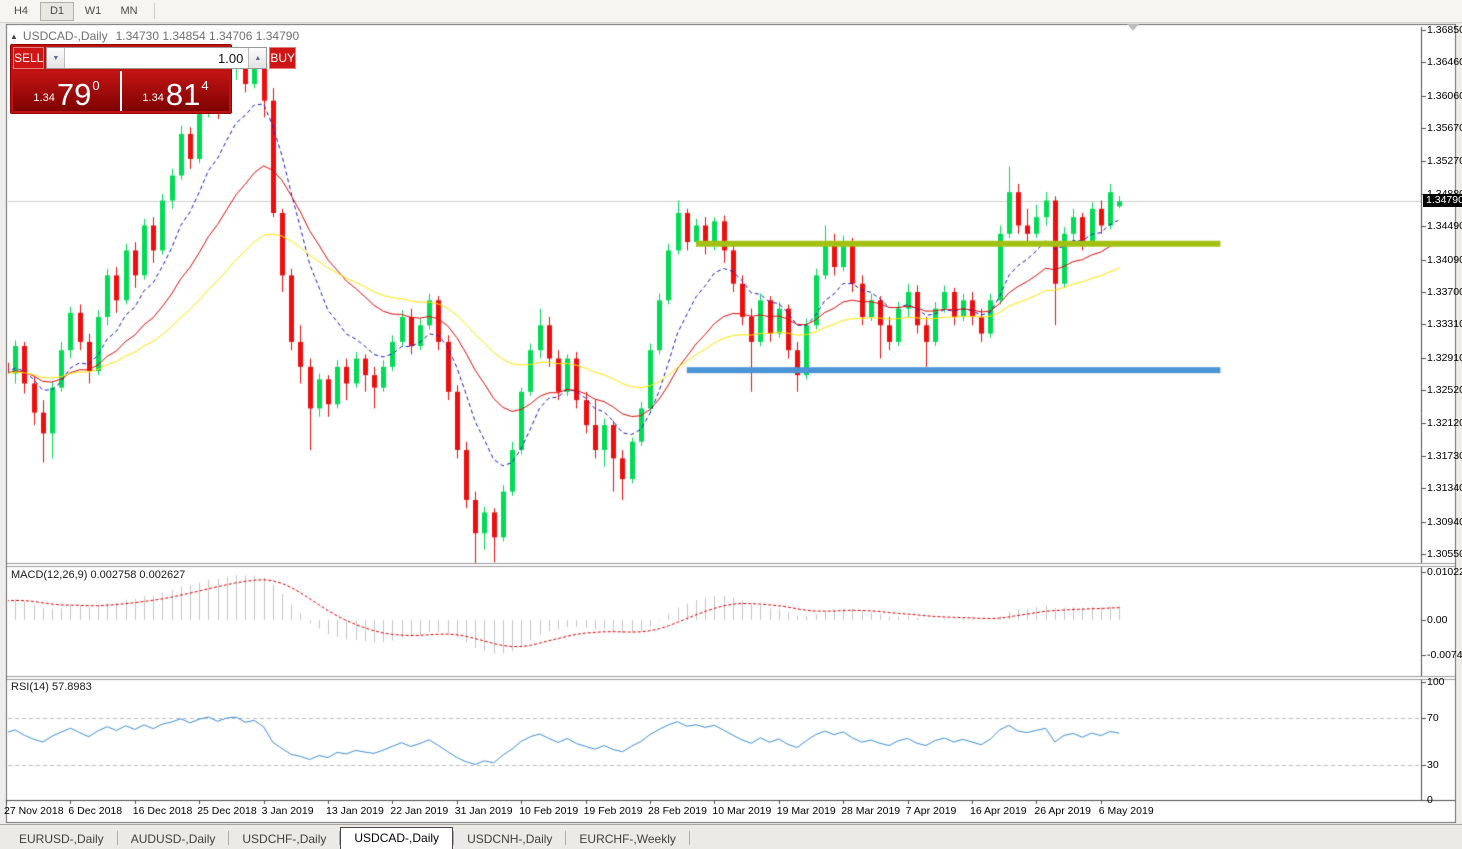 The width and height of the screenshot is (1462, 849). What do you see at coordinates (34, 811) in the screenshot?
I see `date-tick-label: 27 Nov 2018` at bounding box center [34, 811].